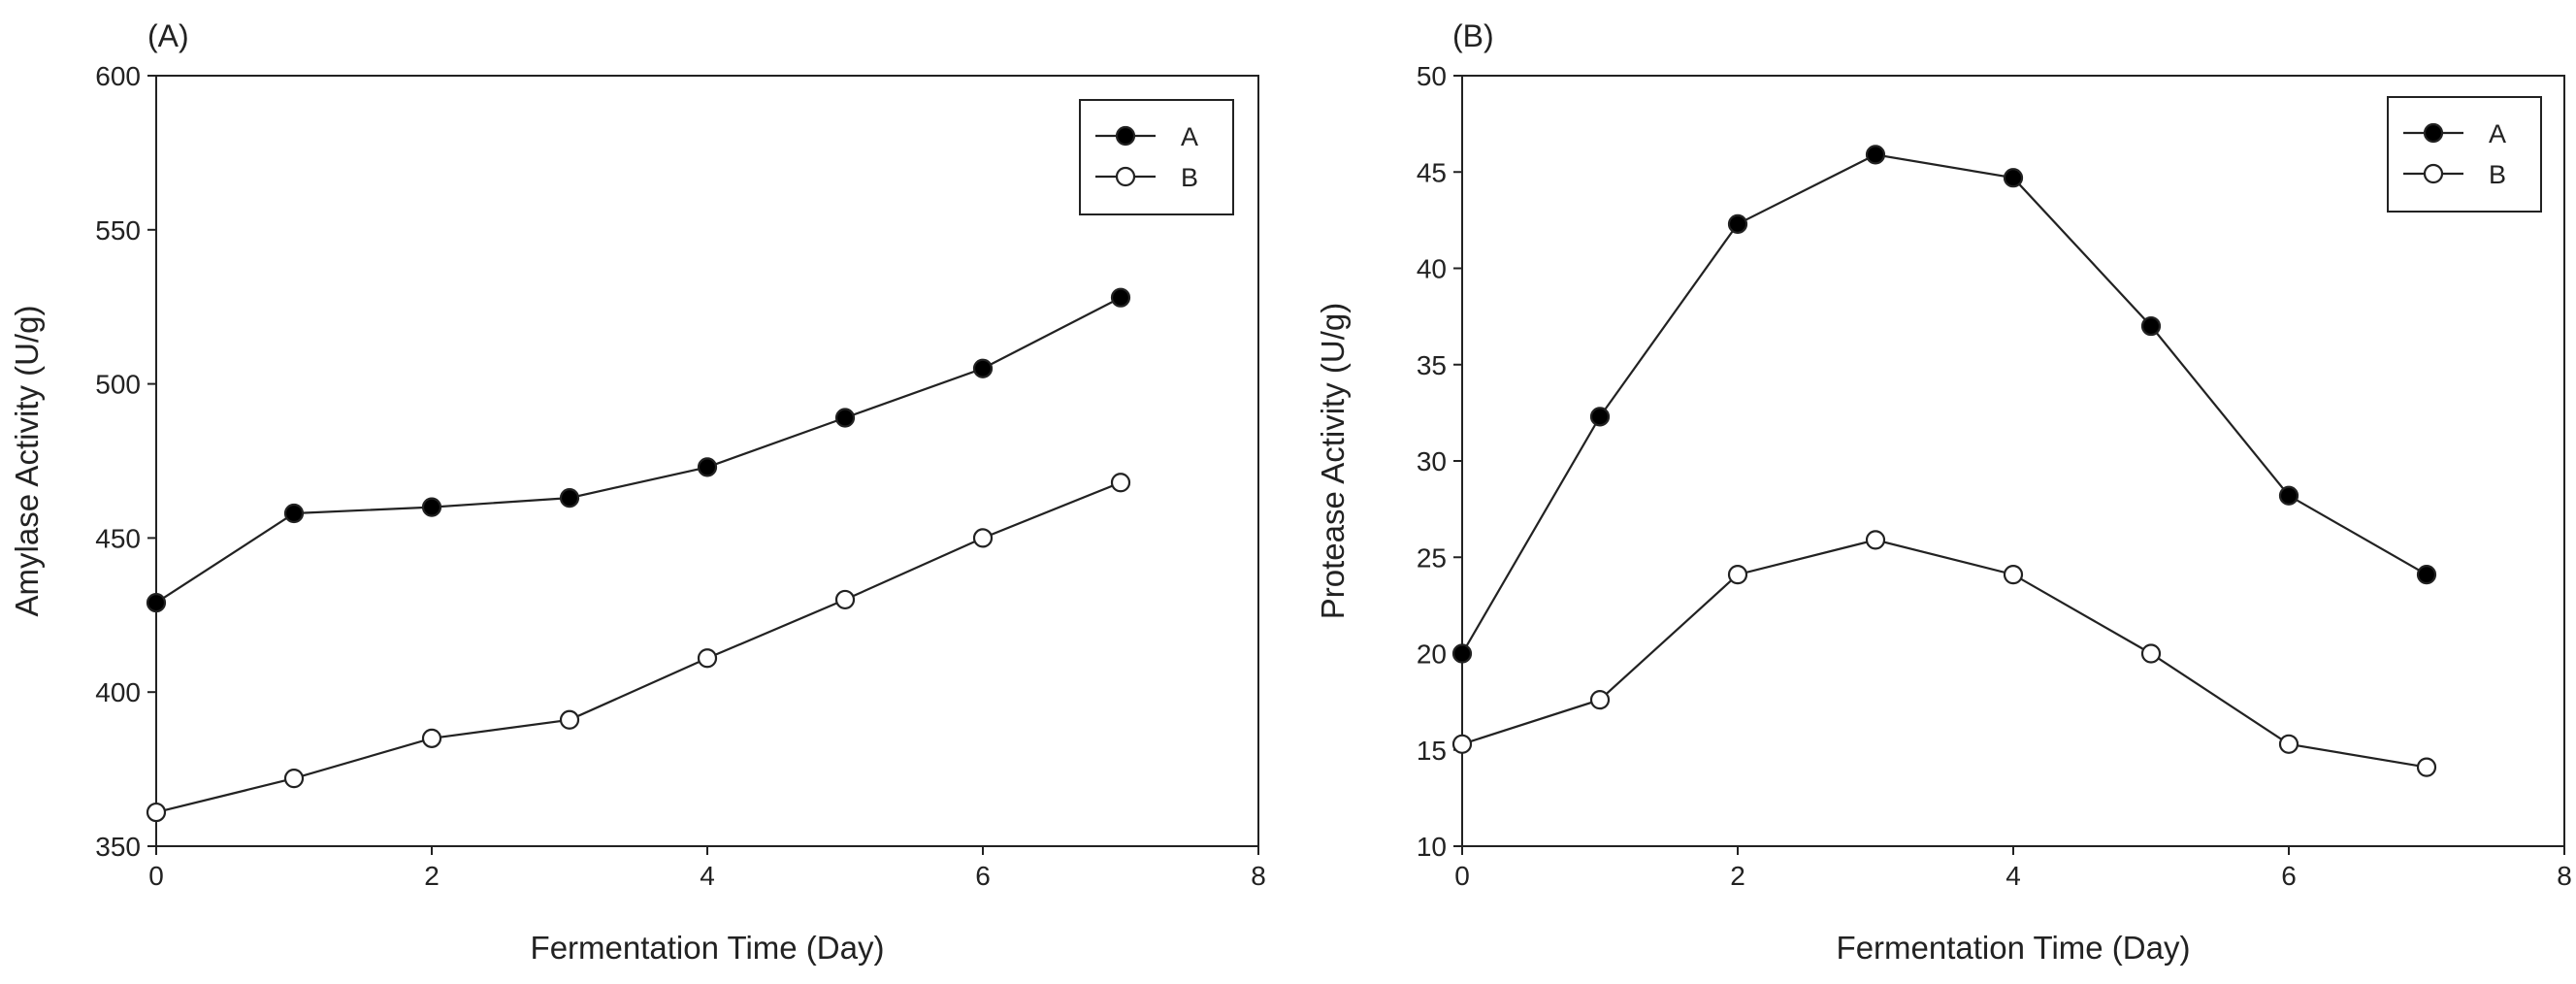 Image resolution: width=2576 pixels, height=984 pixels. Describe the element at coordinates (118, 538) in the screenshot. I see `chart-a-y-tick-label: 450` at that location.